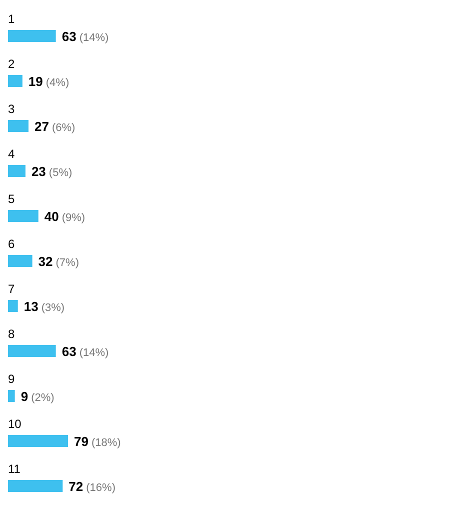  Describe the element at coordinates (92, 486) in the screenshot. I see `data-label: 72 (16%)` at that location.